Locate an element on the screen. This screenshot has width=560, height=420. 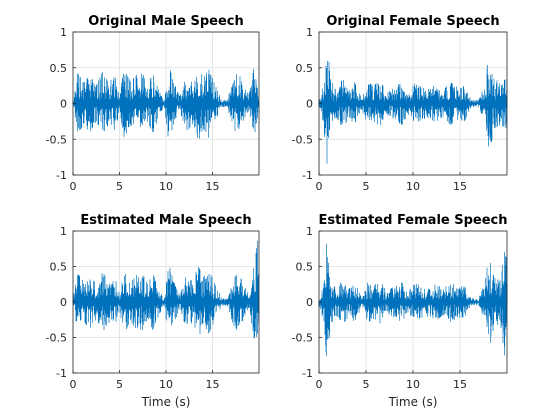
subplot-title: Original Female Speech is located at coordinates (412, 21).